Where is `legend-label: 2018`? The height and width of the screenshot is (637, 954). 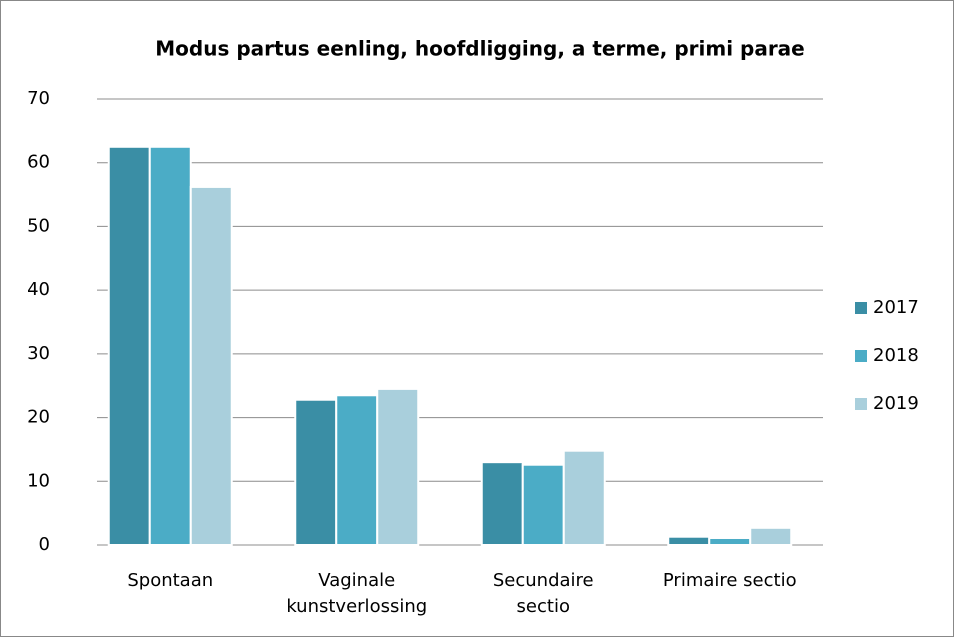 legend-label: 2018 is located at coordinates (896, 355).